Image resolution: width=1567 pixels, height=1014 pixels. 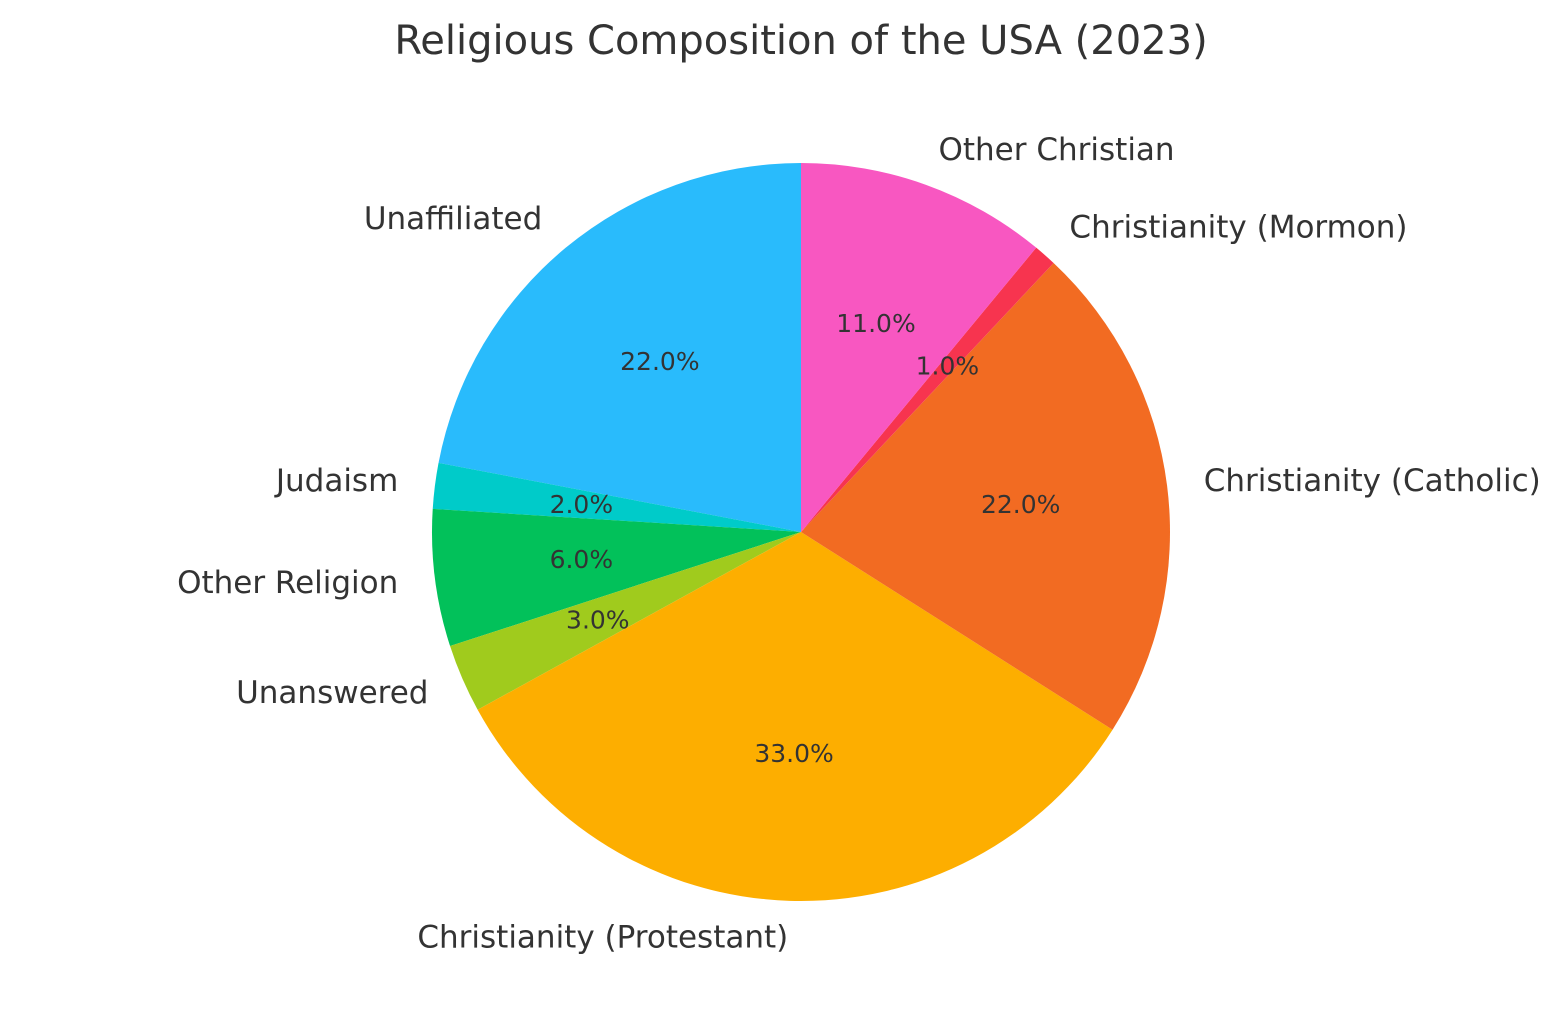 What do you see at coordinates (453, 219) in the screenshot?
I see `slice-label-unaffiliated: Unaffiliated` at bounding box center [453, 219].